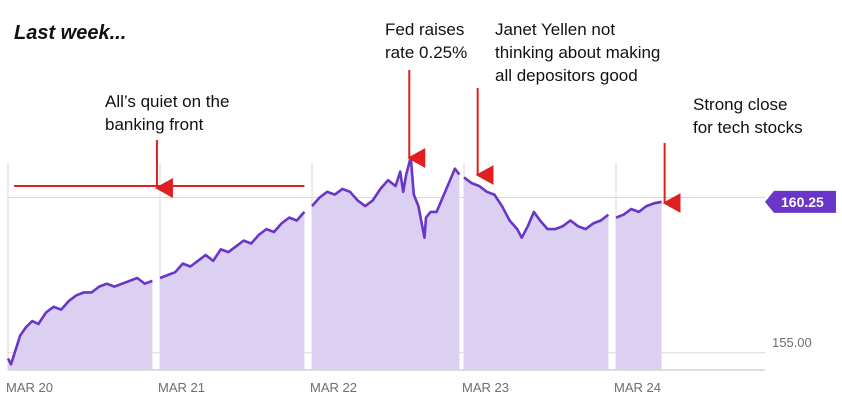 The image size is (842, 400). What do you see at coordinates (29, 387) in the screenshot?
I see `x-tick-label: MAR 20` at bounding box center [29, 387].